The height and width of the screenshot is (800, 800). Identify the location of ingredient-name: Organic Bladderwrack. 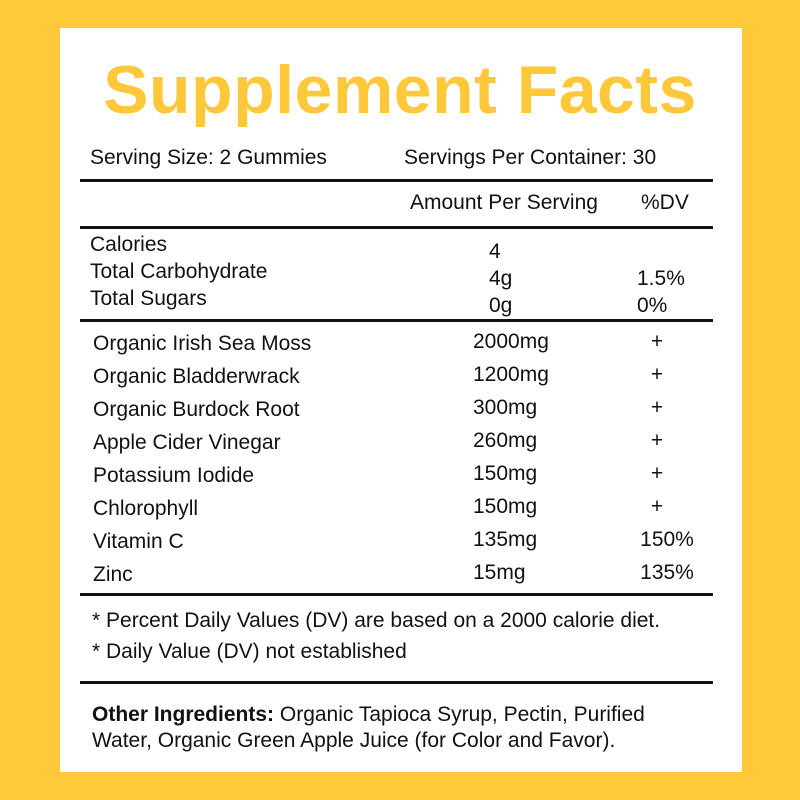
(196, 376).